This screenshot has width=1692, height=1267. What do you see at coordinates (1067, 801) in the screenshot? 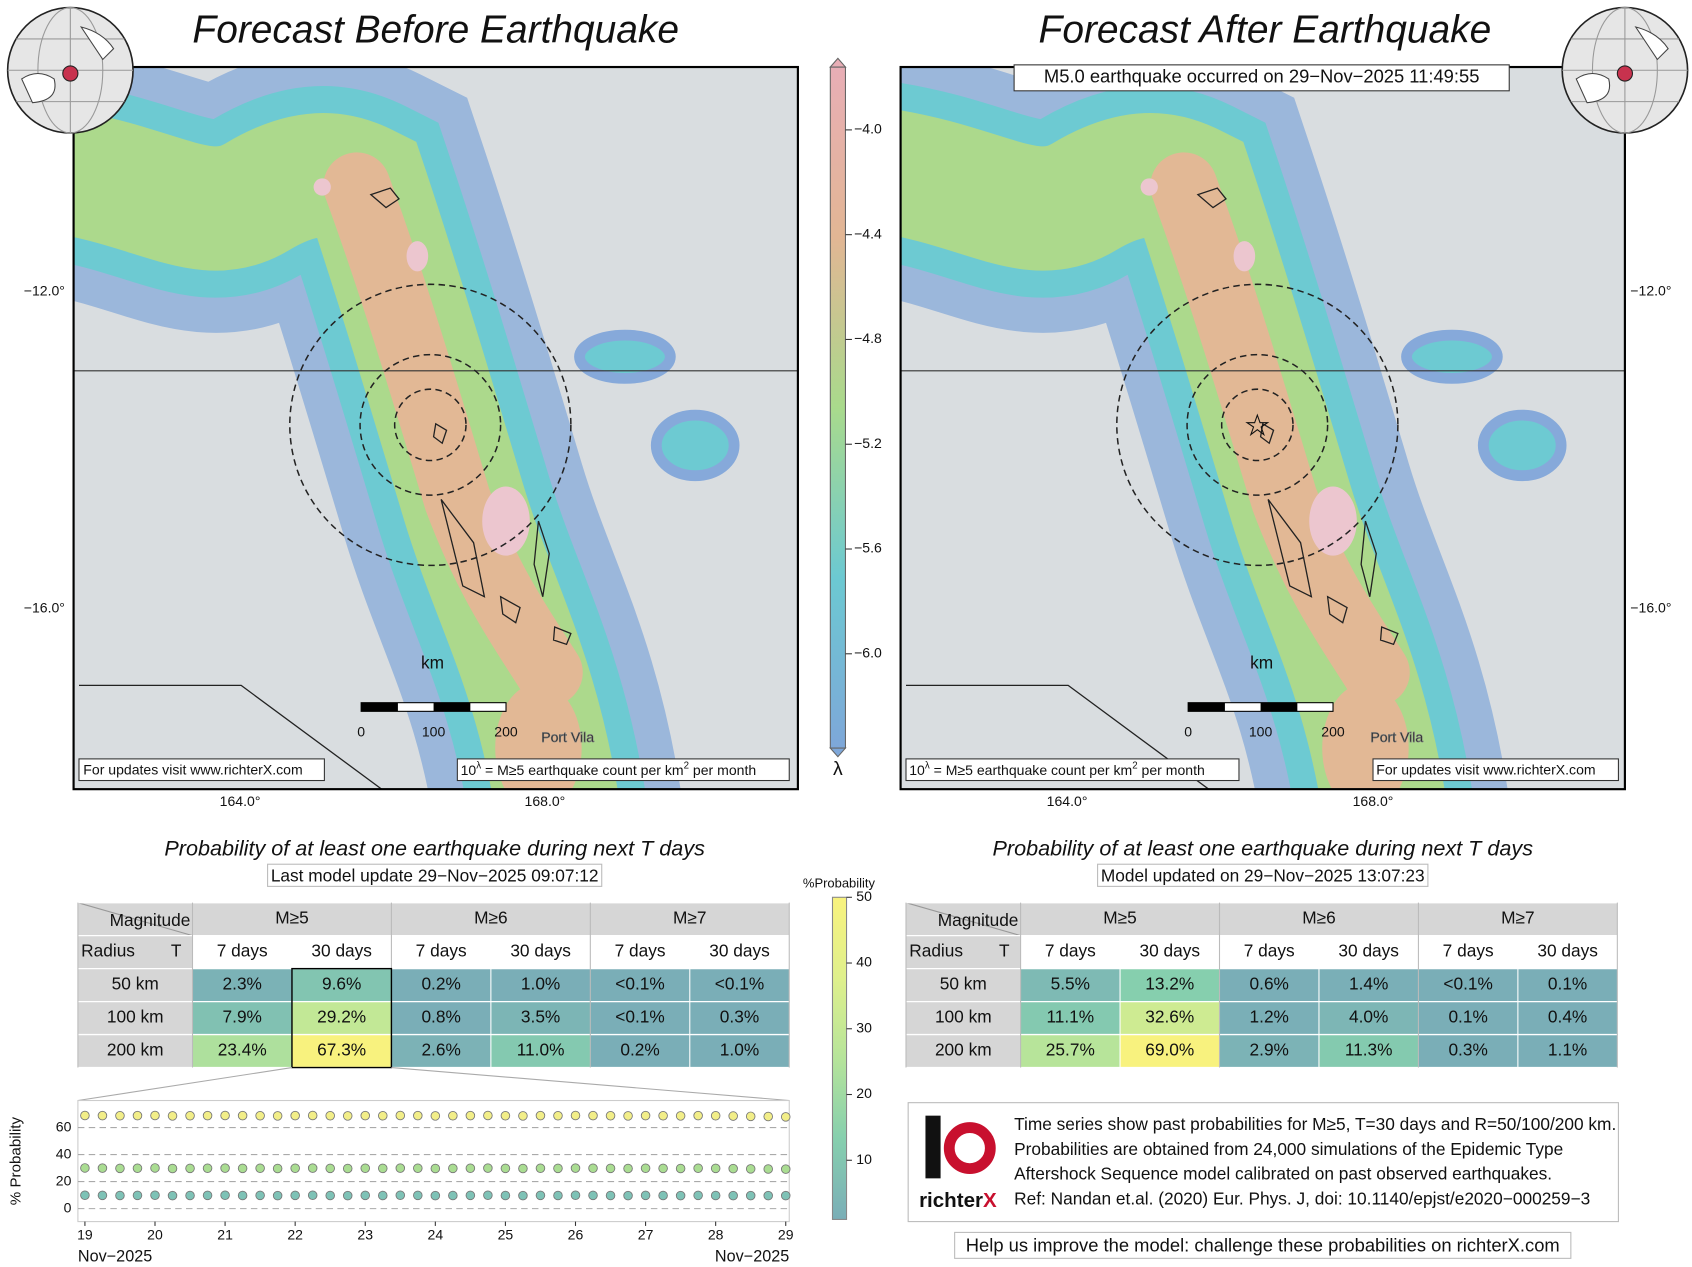
I see `lon-label: 164.0°` at bounding box center [1067, 801].